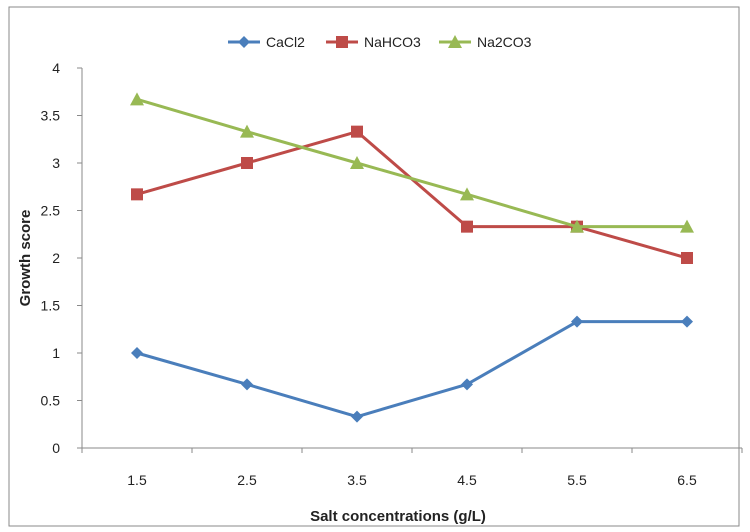 The height and width of the screenshot is (532, 750). Describe the element at coordinates (342, 42) in the screenshot. I see `legend-marker` at that location.